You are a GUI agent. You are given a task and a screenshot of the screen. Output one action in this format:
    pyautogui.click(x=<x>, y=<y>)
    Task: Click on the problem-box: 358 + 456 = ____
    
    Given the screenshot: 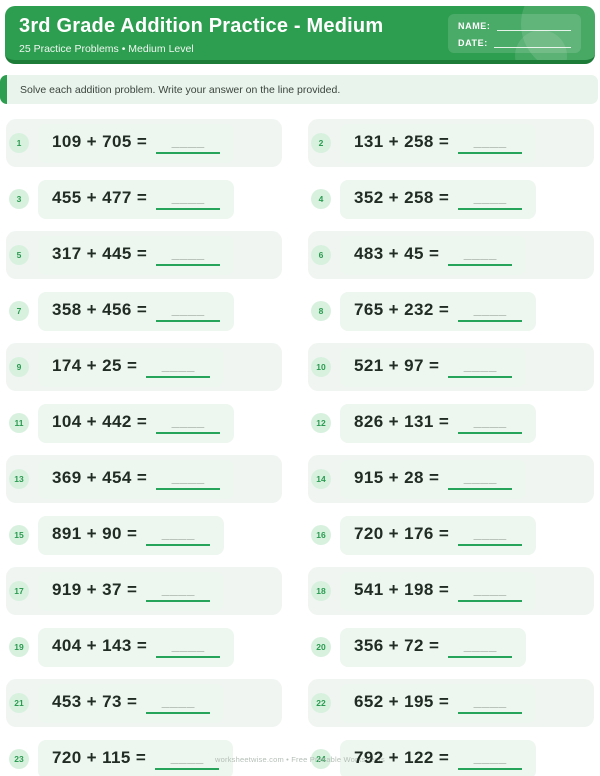 What is the action you would take?
    pyautogui.click(x=136, y=311)
    